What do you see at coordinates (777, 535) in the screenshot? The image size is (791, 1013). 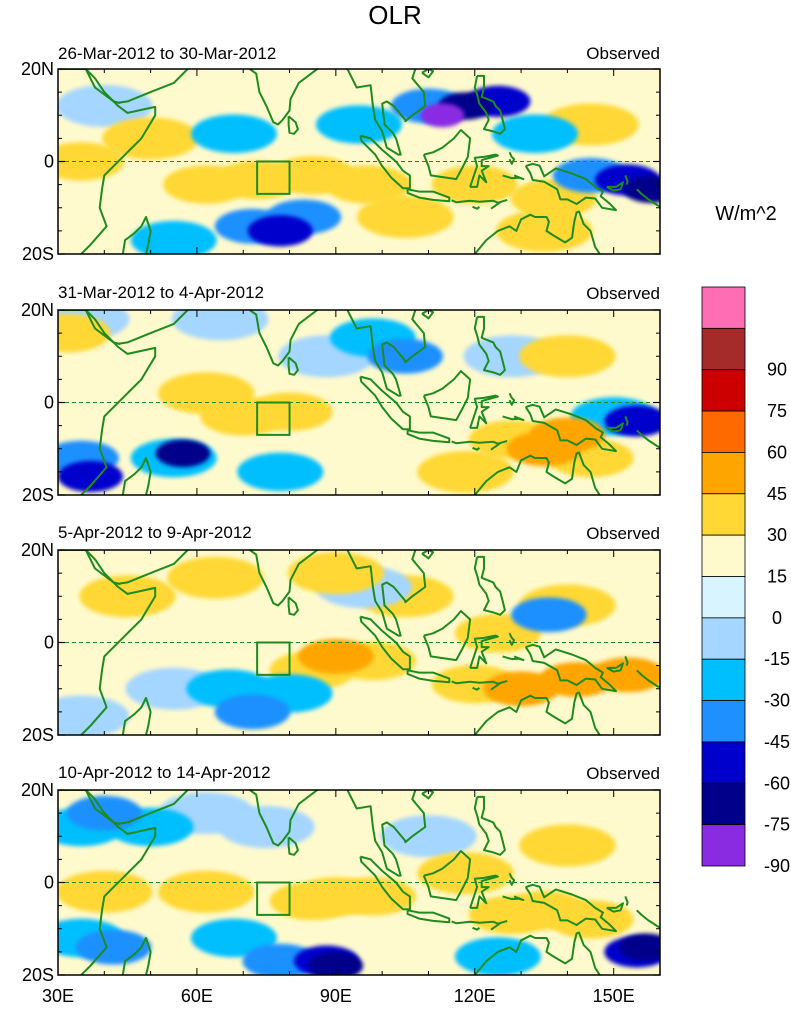 I see `colorbar-label: 30` at bounding box center [777, 535].